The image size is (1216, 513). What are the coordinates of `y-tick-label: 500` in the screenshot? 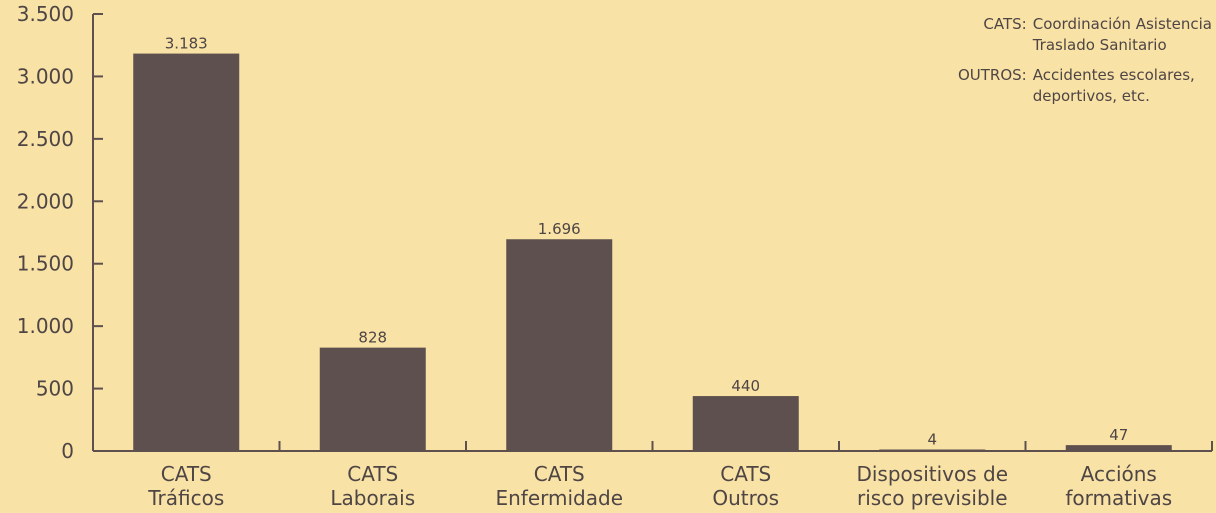 It's located at (55, 389).